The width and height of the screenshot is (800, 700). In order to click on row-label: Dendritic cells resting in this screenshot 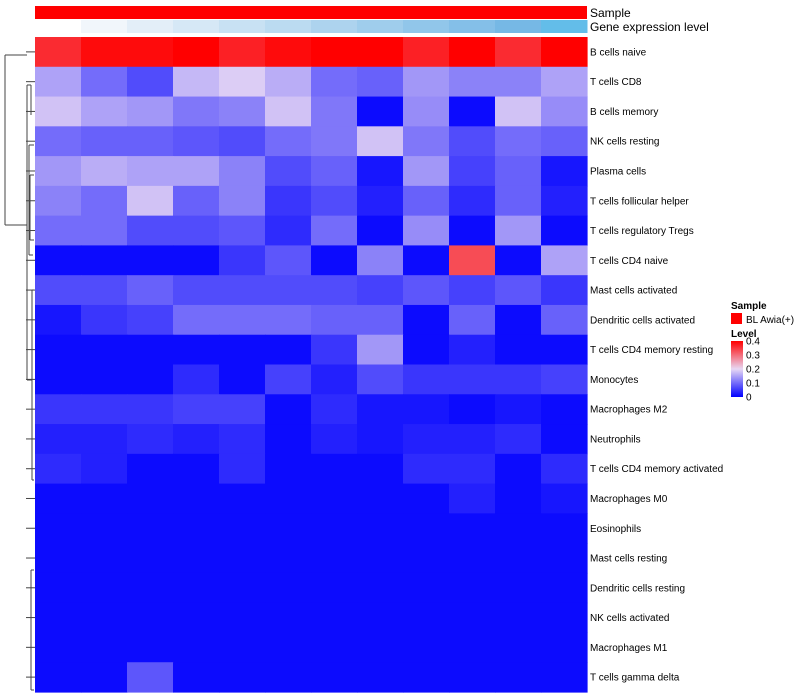, I will do `click(637, 588)`.